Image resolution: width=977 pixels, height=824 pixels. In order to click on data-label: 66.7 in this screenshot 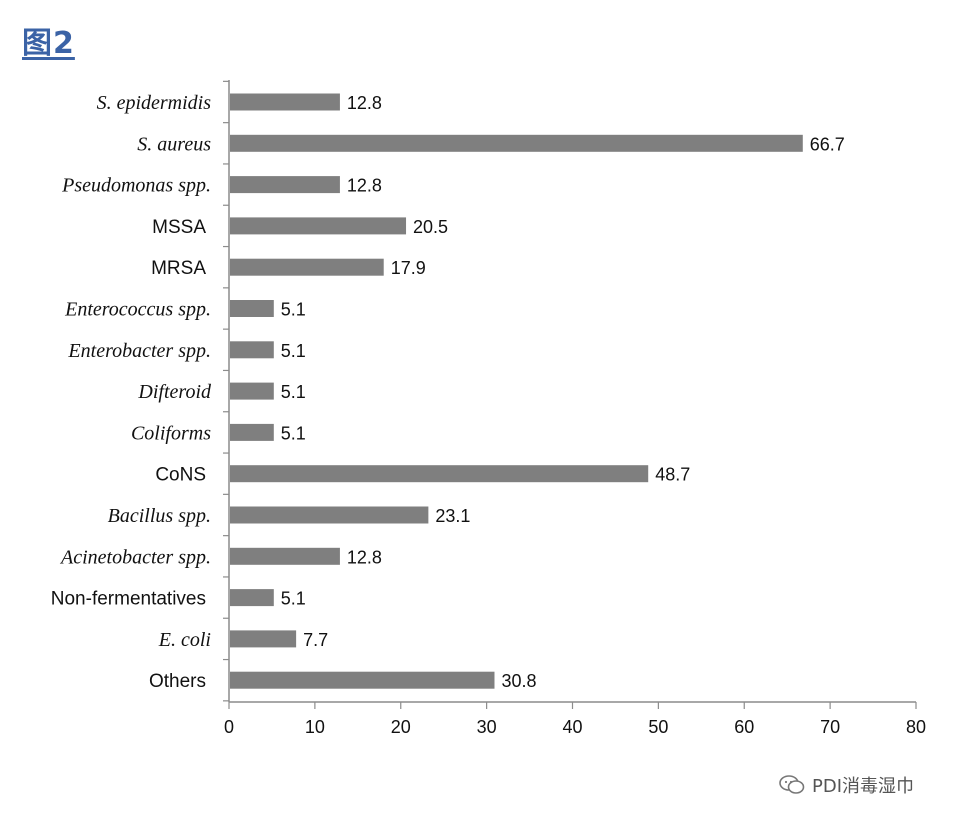, I will do `click(827, 144)`.